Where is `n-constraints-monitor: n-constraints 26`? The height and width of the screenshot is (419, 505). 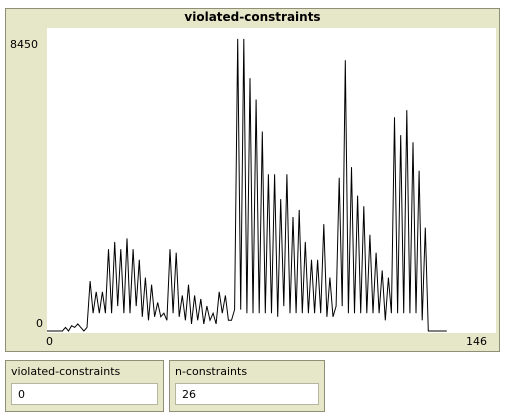
n-constraints-monitor: n-constraints 26 is located at coordinates (247, 386).